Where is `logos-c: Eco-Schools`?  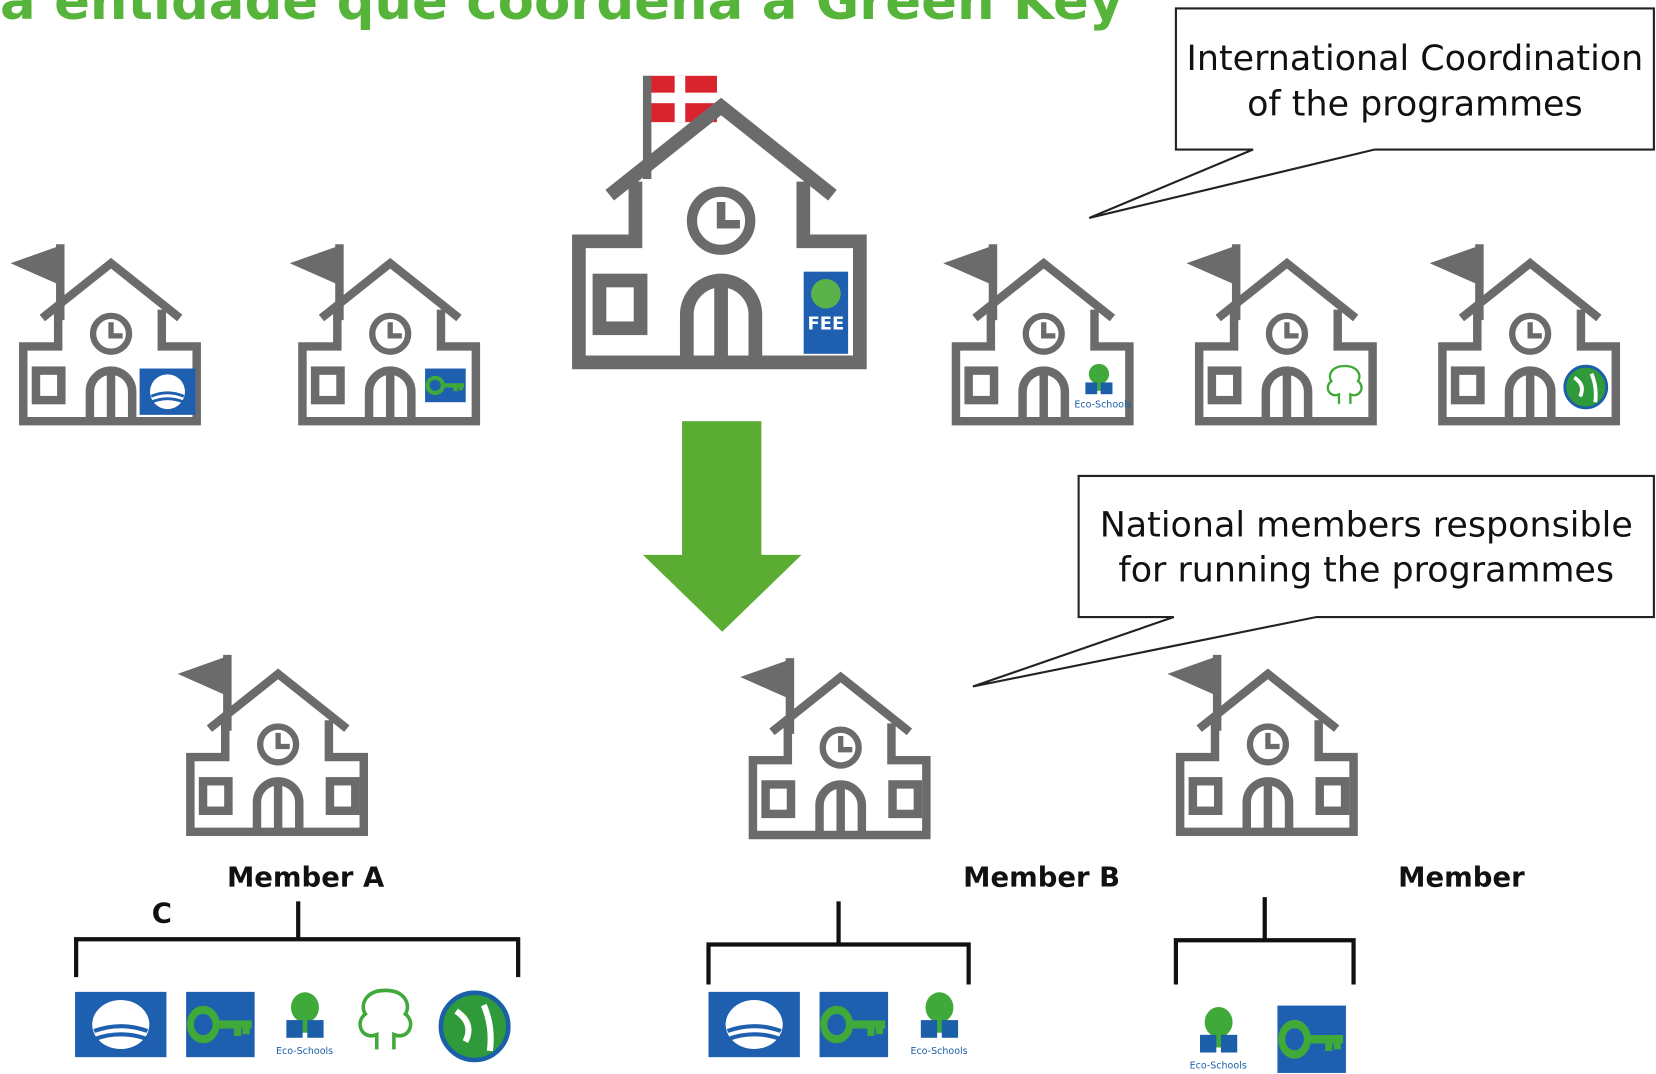
logos-c: Eco-Schools is located at coordinates (1268, 1039).